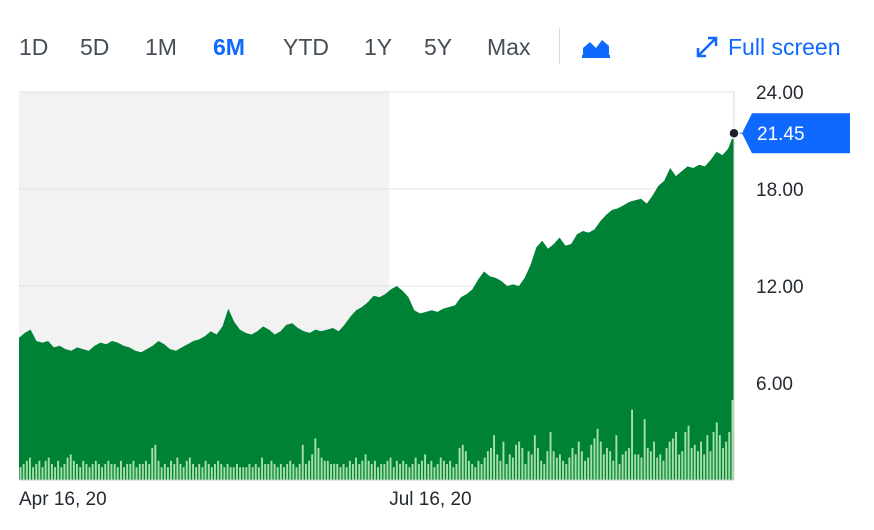 Image resolution: width=874 pixels, height=530 pixels. I want to click on last-price-label: 21.45, so click(781, 134).